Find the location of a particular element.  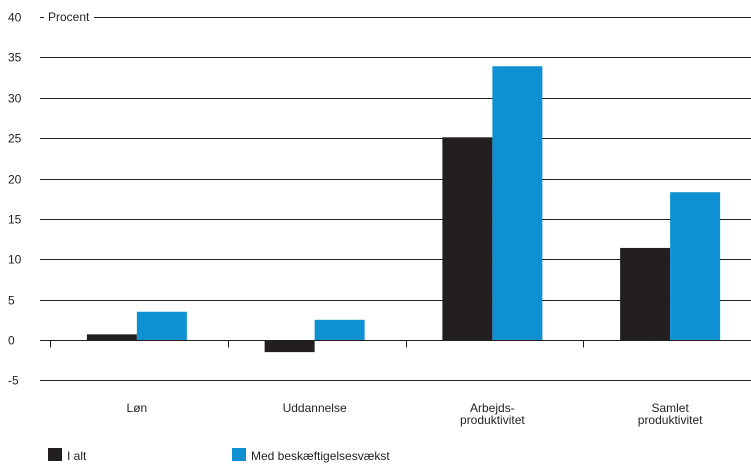

y-tick-label: 15 is located at coordinates (15, 220).